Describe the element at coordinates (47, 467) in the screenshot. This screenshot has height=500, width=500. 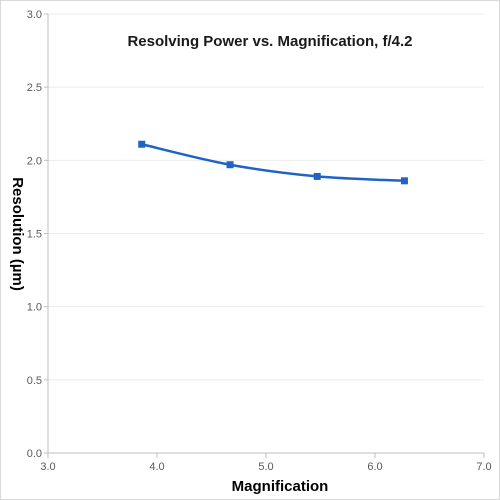
I see `x-tick-label: 3.0` at that location.